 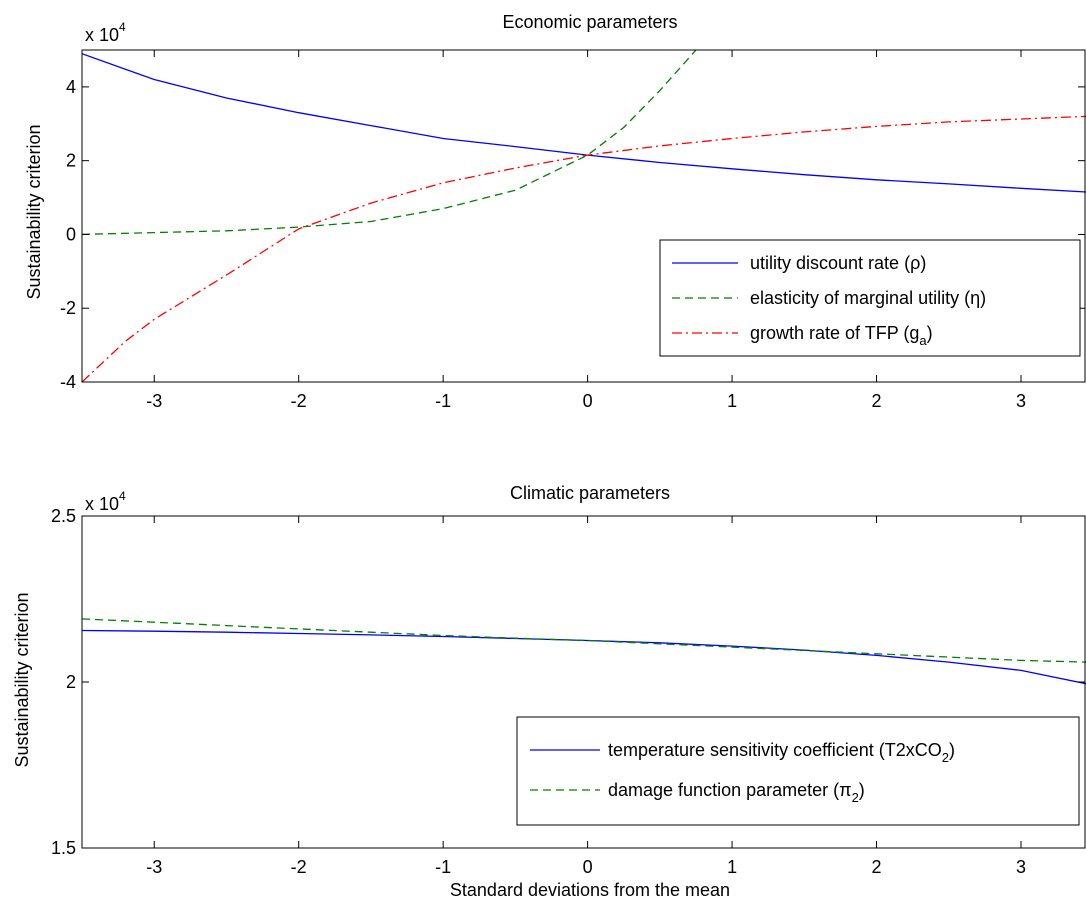 I want to click on legend-label: growth rate of TFP (ga), so click(x=841, y=335).